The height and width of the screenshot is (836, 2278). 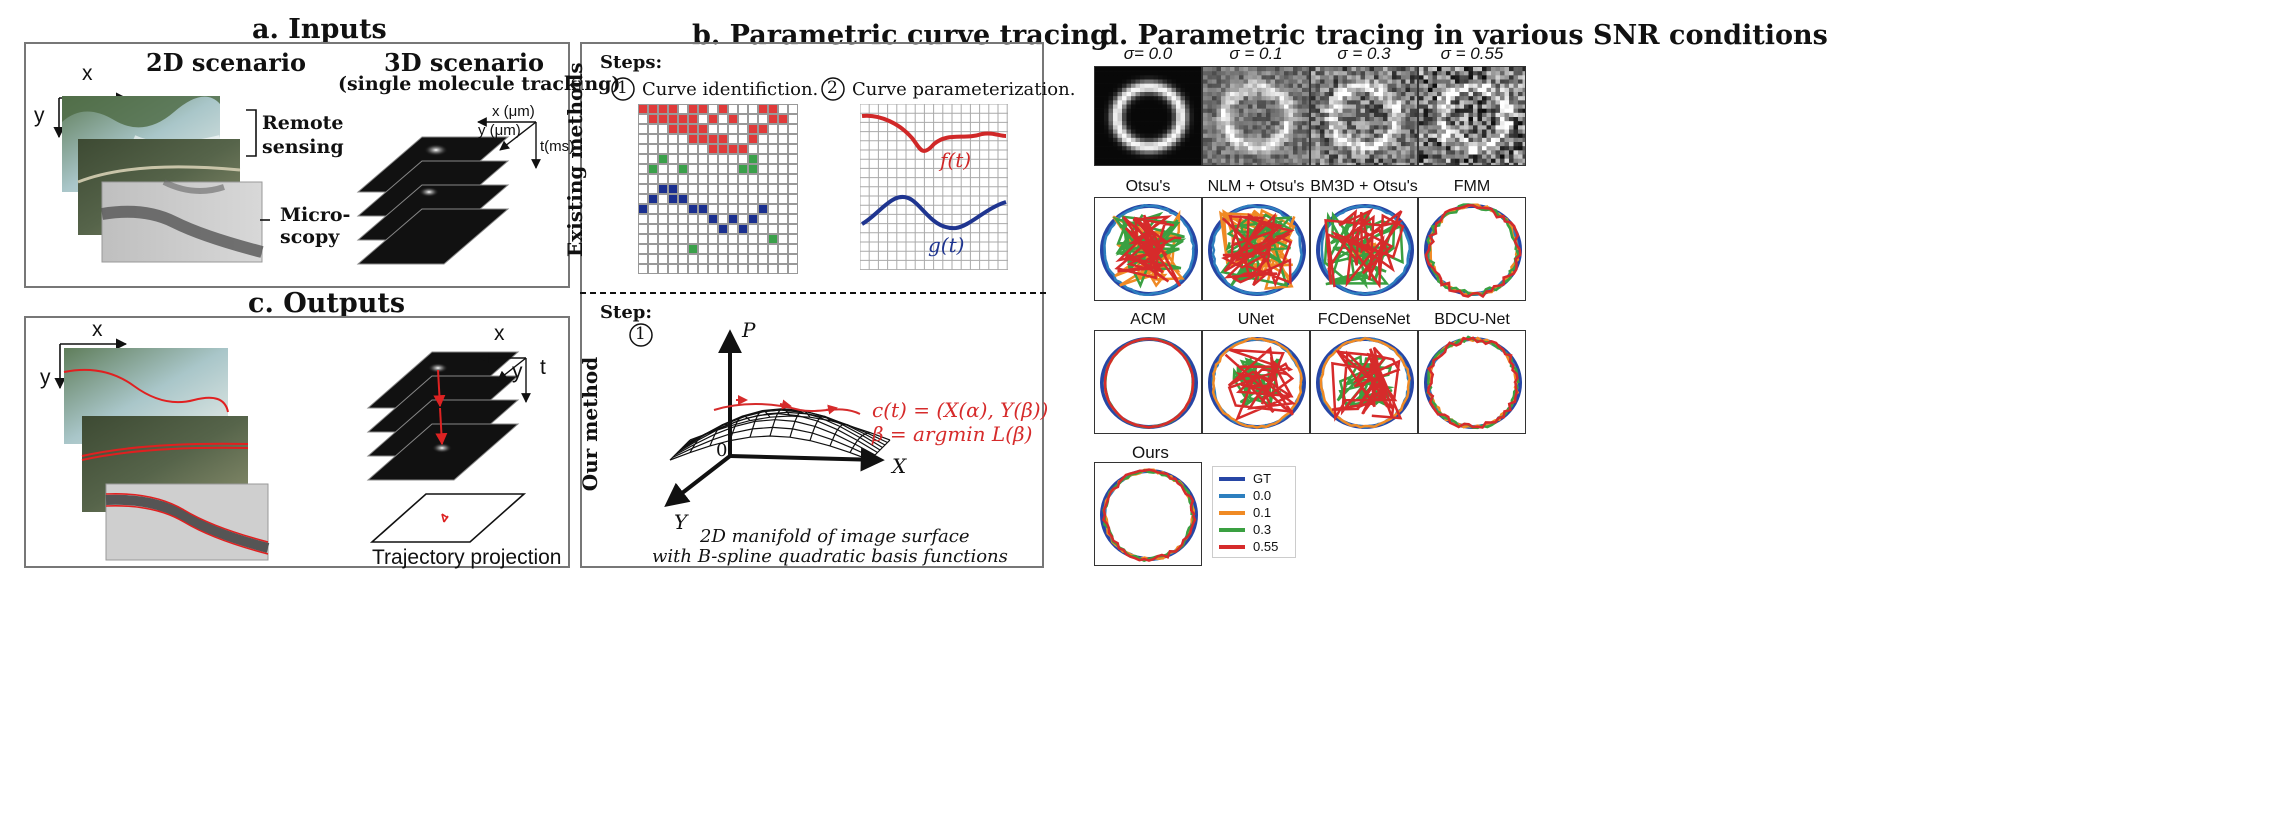 I want to click on axis-y-label-a: y, so click(x=39, y=115).